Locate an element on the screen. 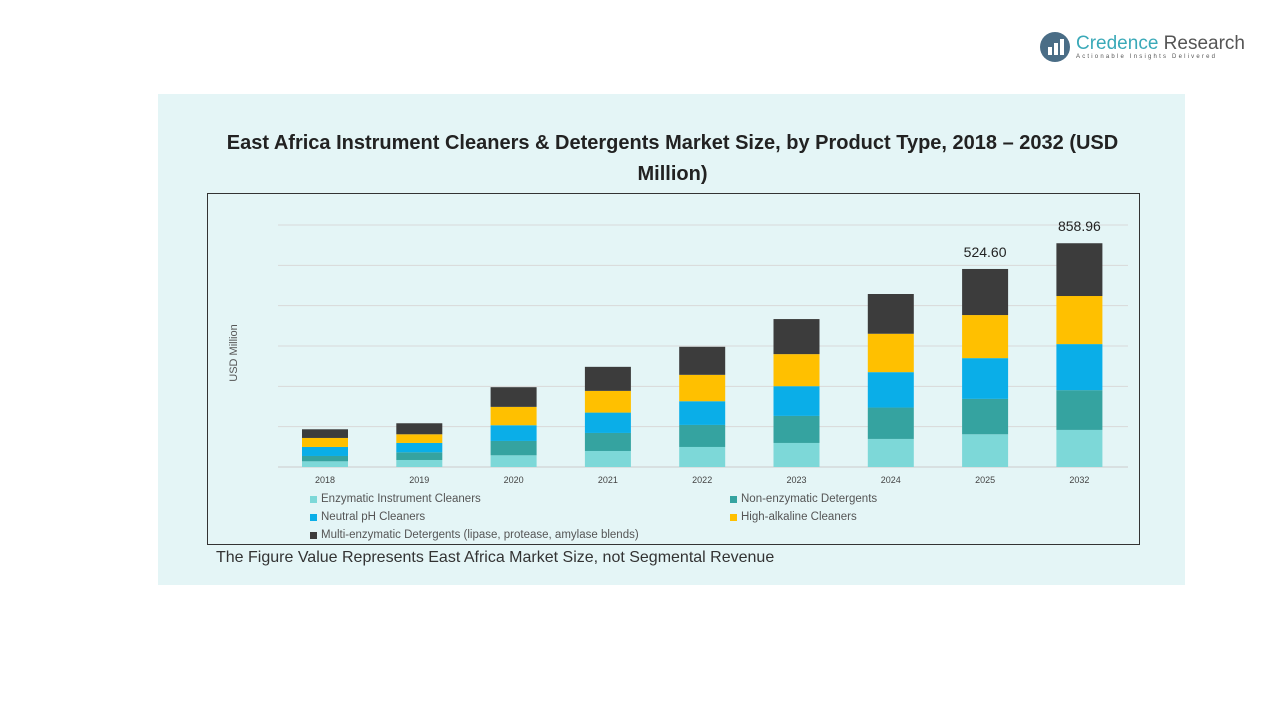  legend-item: Non-enzymatic Detergents is located at coordinates (803, 499).